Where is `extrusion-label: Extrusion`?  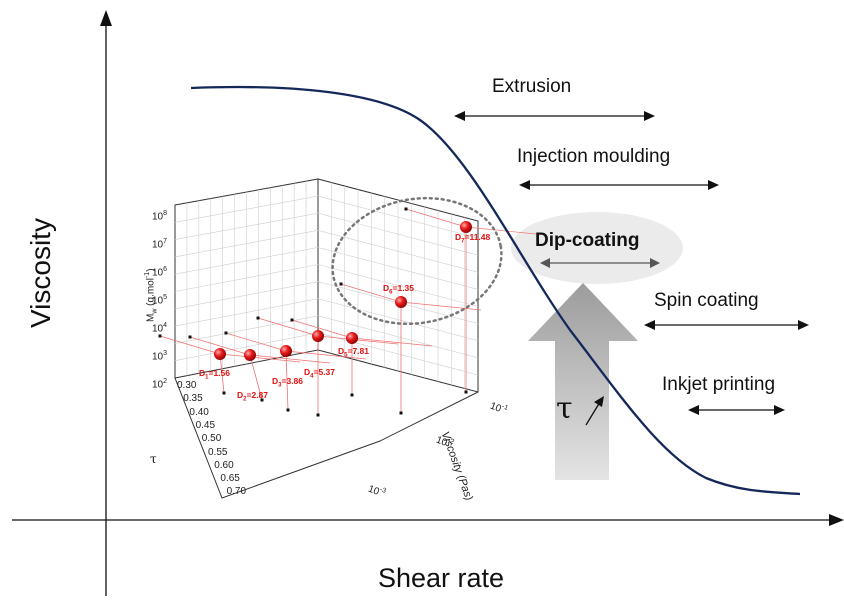 extrusion-label: Extrusion is located at coordinates (531, 87).